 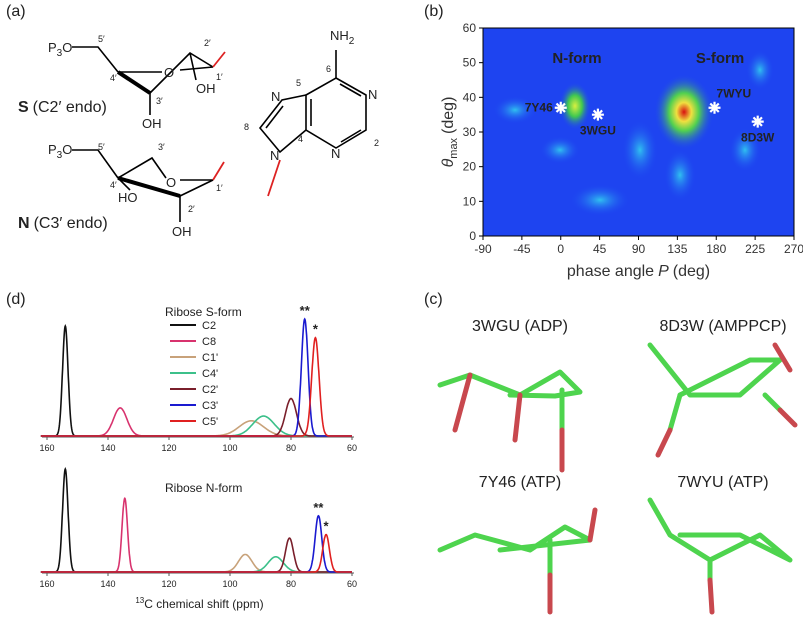 I want to click on point-label: 7Y46, so click(x=539, y=108).